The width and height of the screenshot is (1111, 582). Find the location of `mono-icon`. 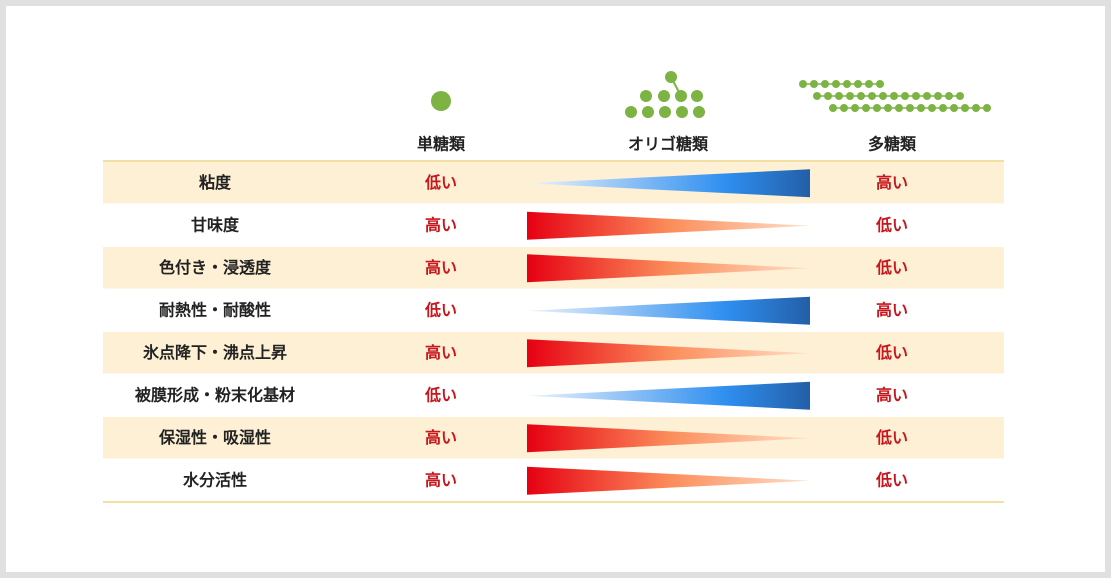

mono-icon is located at coordinates (441, 101).